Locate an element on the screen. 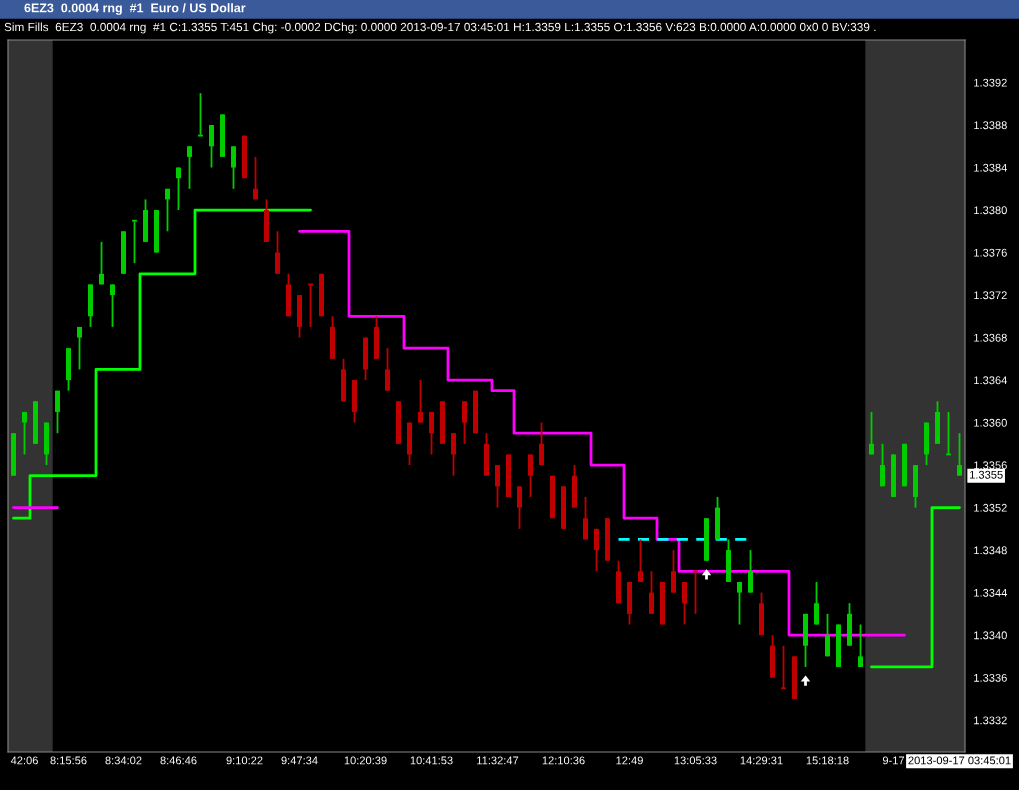  y-tick-label: 1.3356 is located at coordinates (990, 465).